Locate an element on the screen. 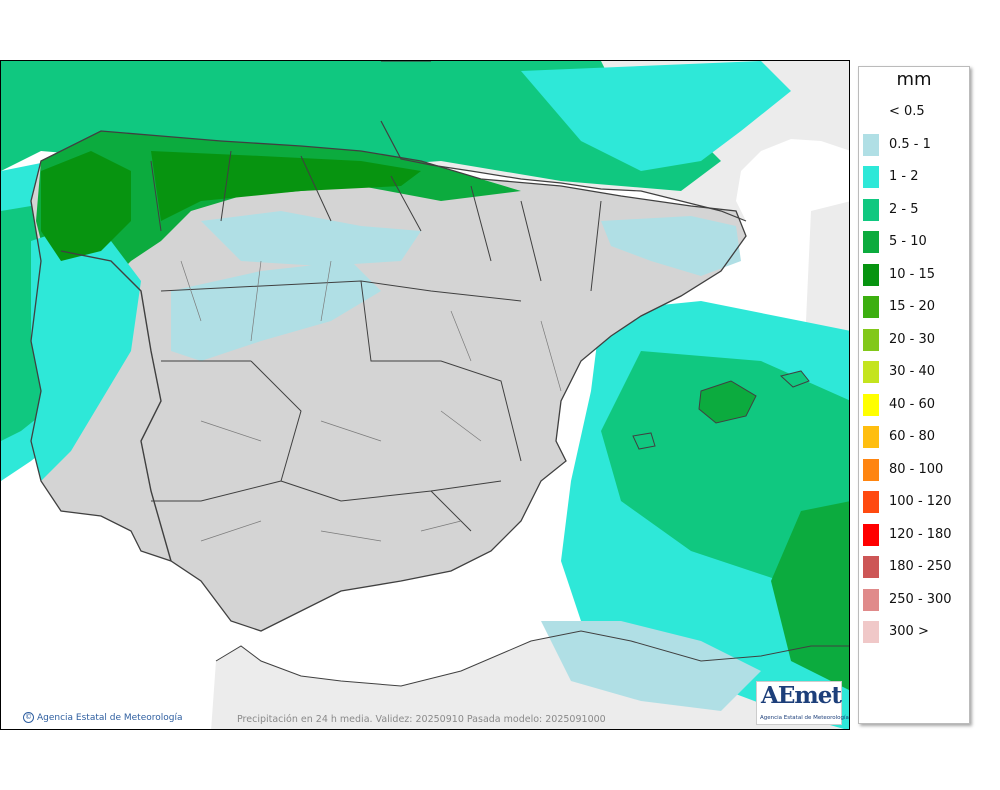 The height and width of the screenshot is (790, 1000). legend-item: 30 - 40 is located at coordinates (914, 372).